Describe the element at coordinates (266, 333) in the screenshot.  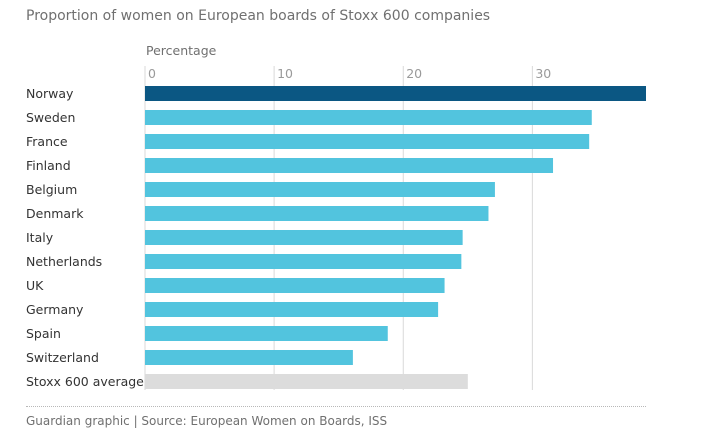
I see `bar-spain` at that location.